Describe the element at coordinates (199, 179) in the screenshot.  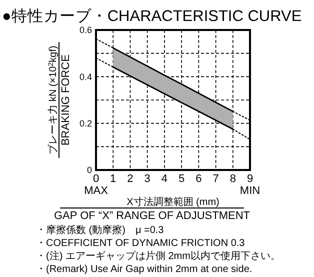
I see `x-tick-label: 6` at that location.